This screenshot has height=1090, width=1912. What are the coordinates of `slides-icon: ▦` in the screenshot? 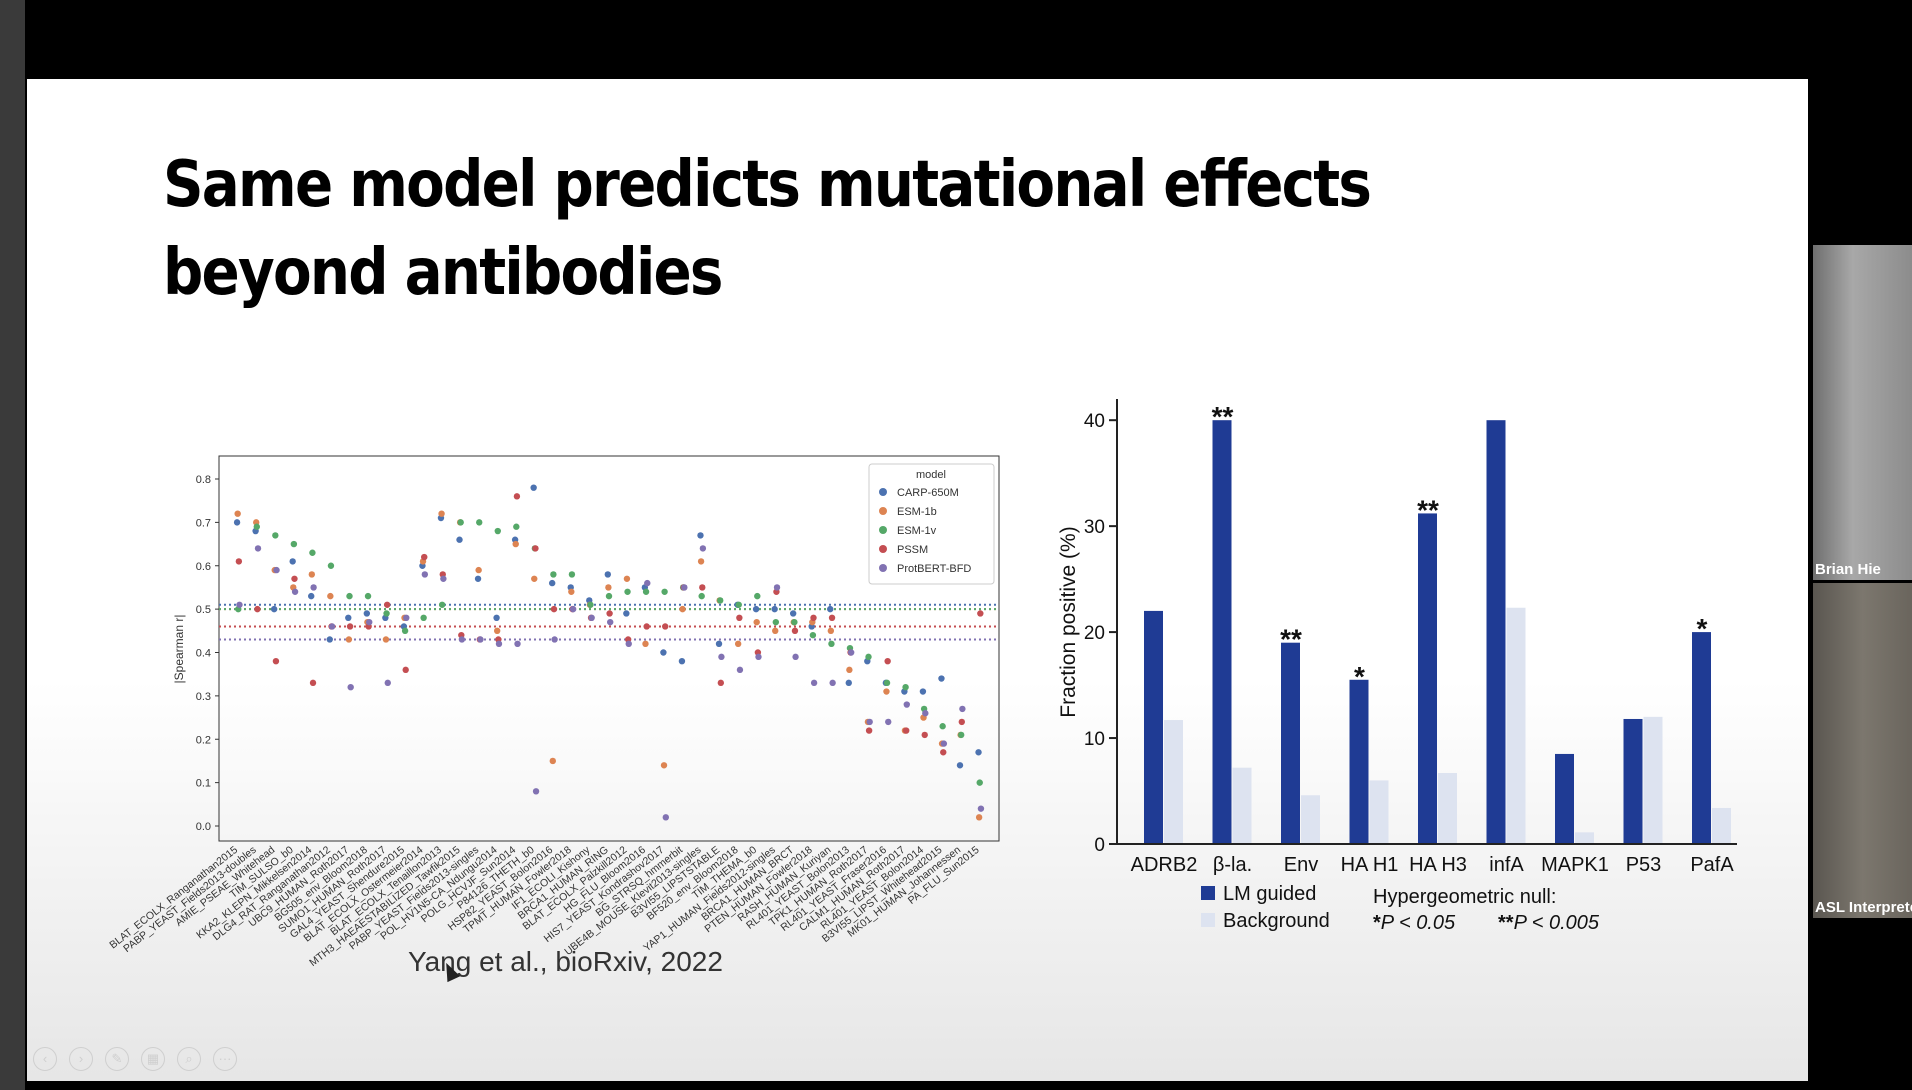 It's located at (153, 1059).